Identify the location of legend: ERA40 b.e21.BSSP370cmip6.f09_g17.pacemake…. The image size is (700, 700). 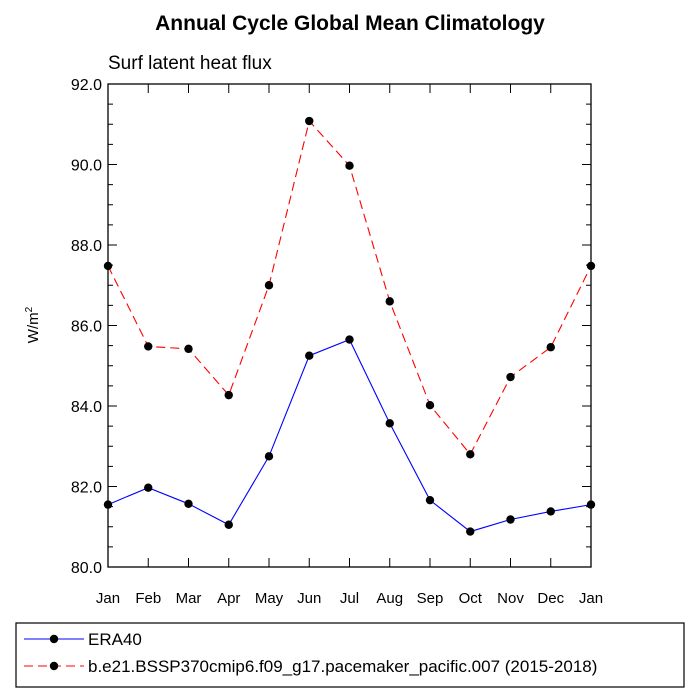
(350, 655).